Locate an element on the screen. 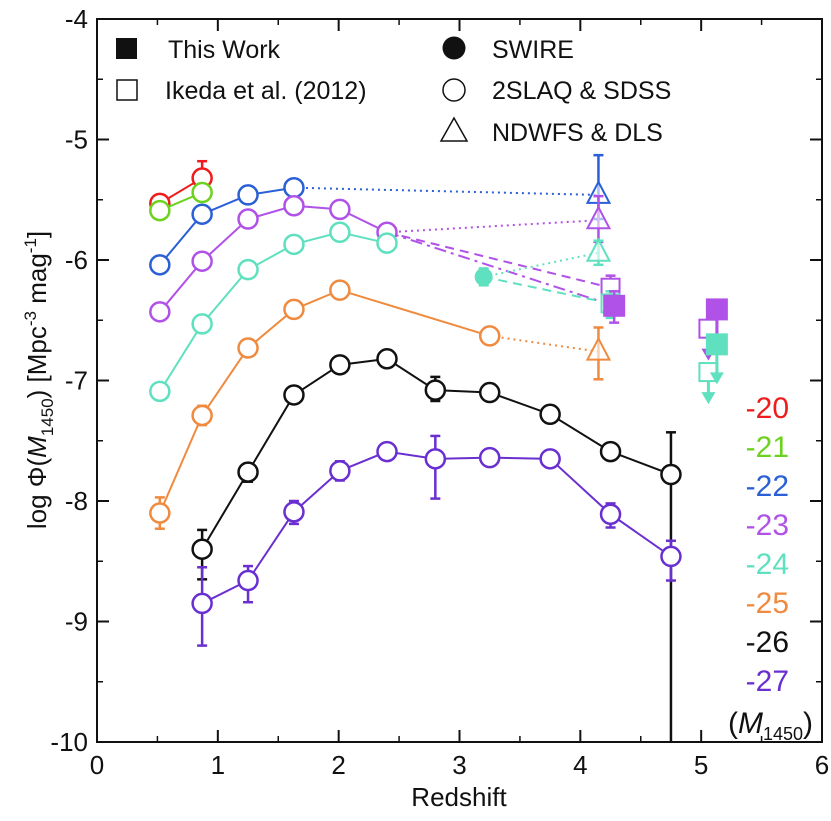 The image size is (831, 821). x-axis-title: Redshift is located at coordinates (459, 797).